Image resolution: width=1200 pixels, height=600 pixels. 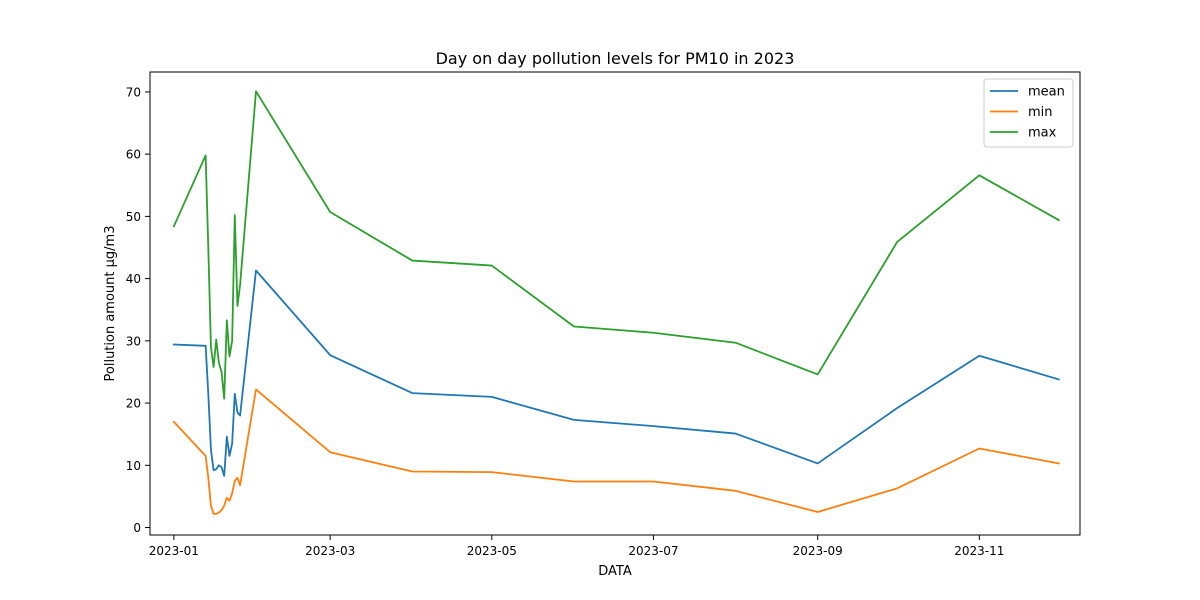 I want to click on x-tick-label: 2023-09, so click(x=818, y=551).